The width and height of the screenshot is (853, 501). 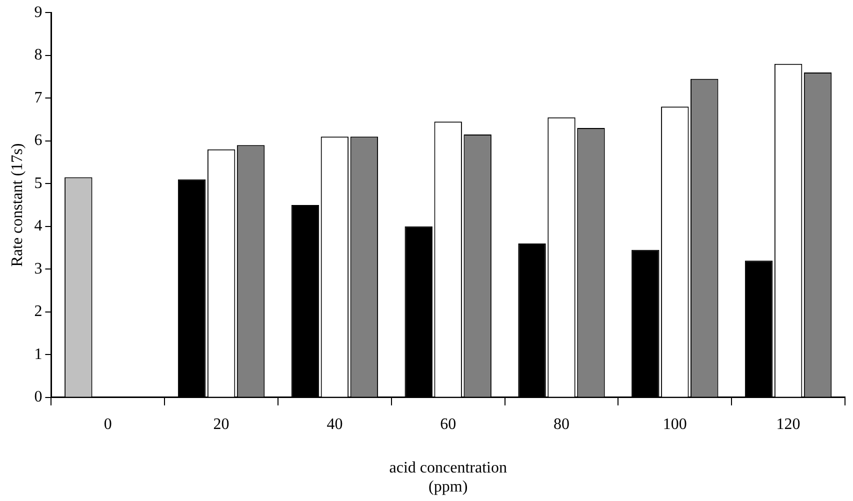 I want to click on x-tick-label: 20, so click(x=221, y=425).